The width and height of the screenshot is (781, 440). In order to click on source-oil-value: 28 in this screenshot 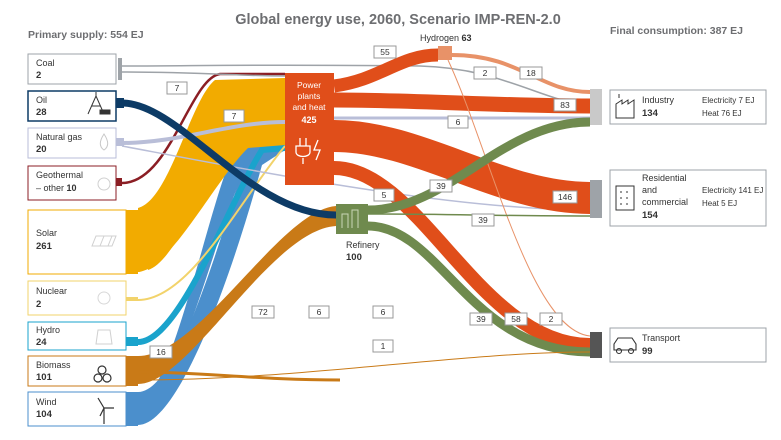, I will do `click(41, 112)`.